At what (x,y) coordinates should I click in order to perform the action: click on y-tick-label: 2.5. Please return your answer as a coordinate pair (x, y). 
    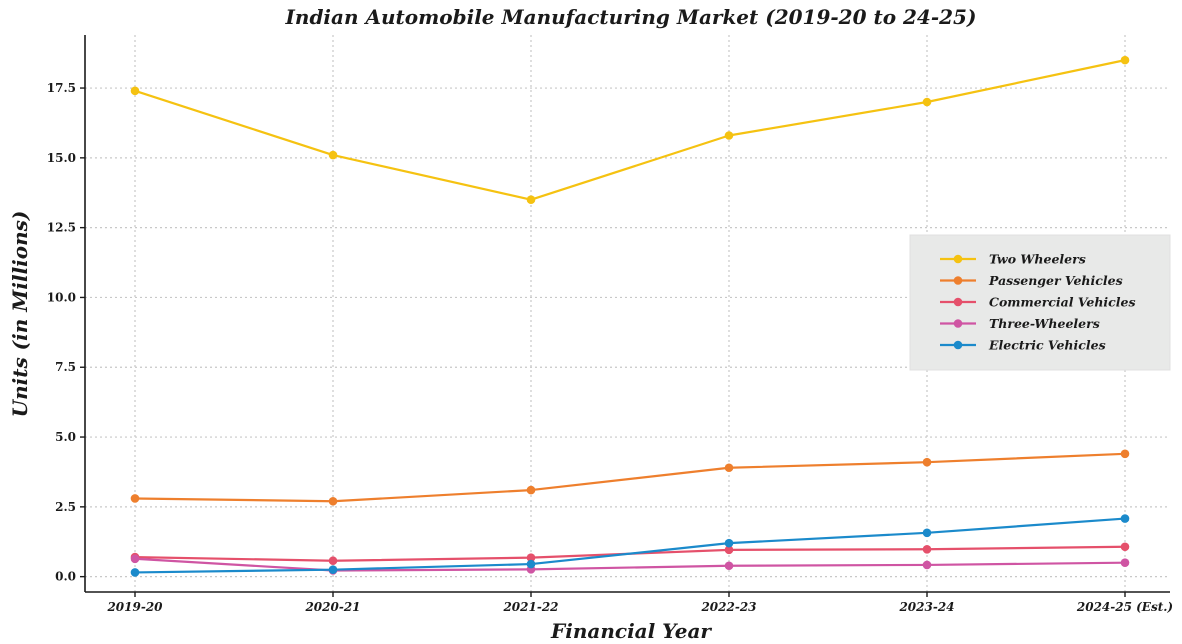
    Looking at the image, I should click on (65, 507).